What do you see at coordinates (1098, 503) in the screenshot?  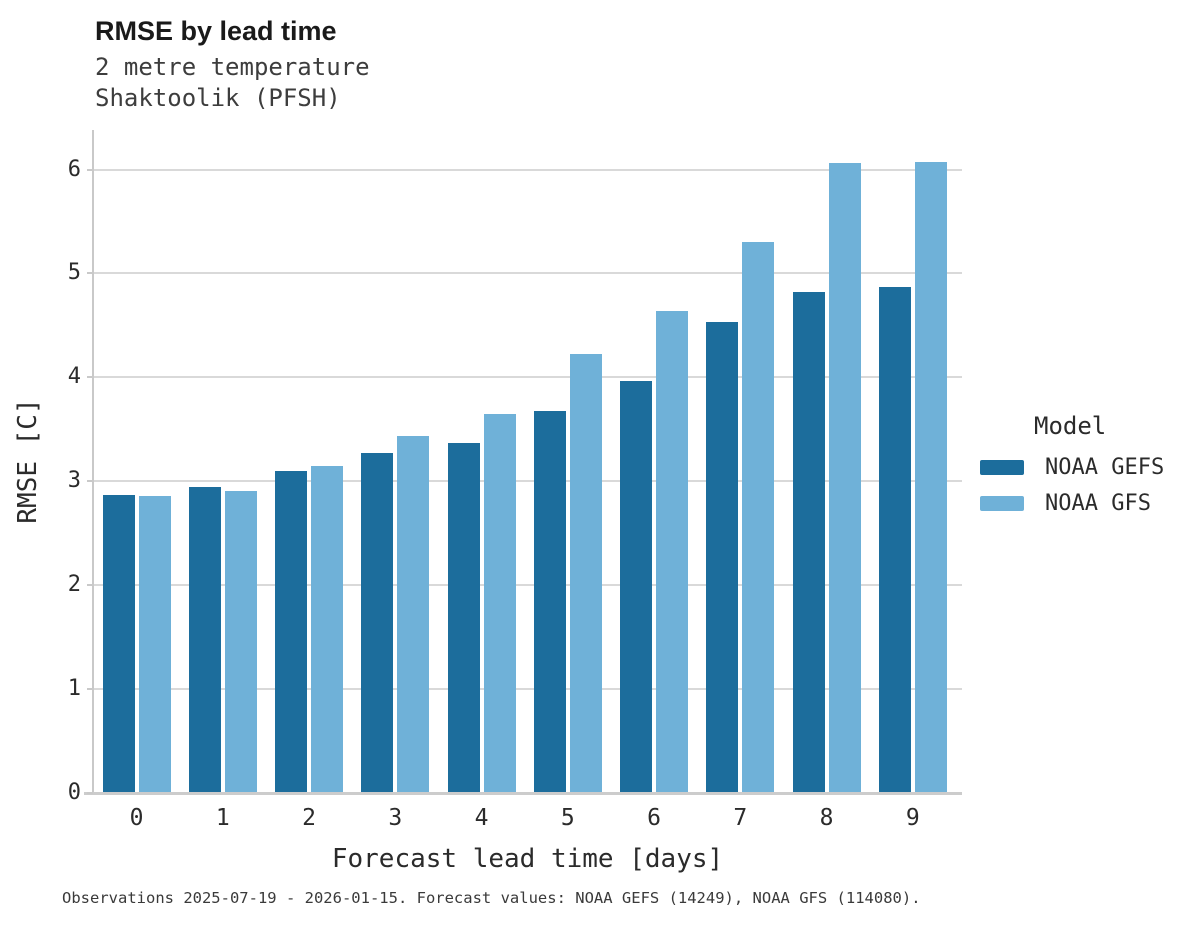 I see `legend-item-label: NOAA GFS` at bounding box center [1098, 503].